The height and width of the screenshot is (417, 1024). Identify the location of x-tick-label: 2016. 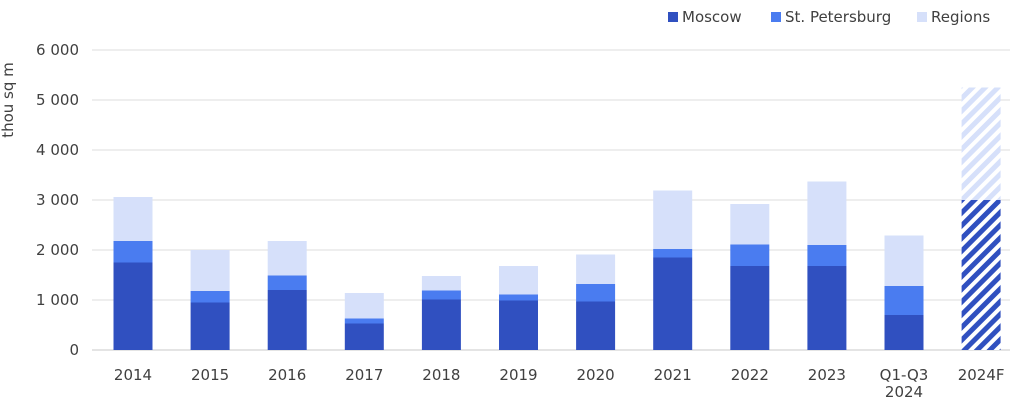
(287, 375).